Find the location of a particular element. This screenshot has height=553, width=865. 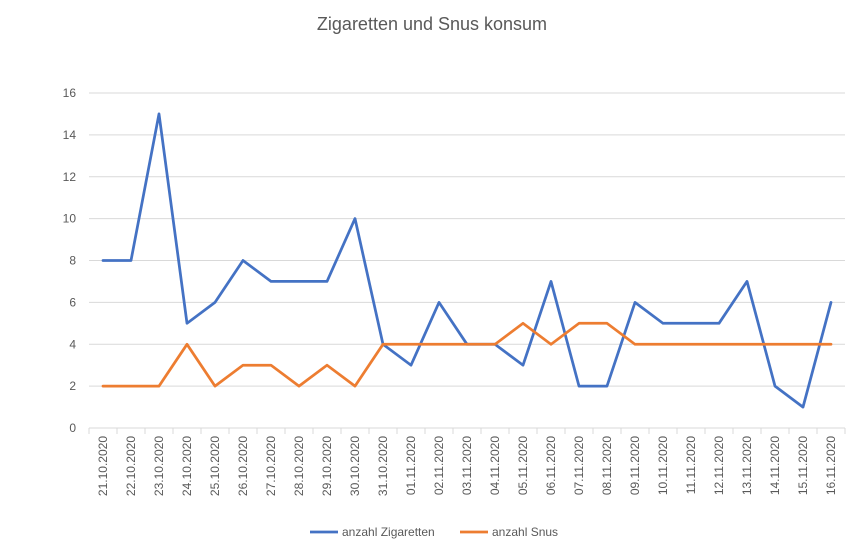

x-tick-label: 23.10.2020 is located at coordinates (159, 466).